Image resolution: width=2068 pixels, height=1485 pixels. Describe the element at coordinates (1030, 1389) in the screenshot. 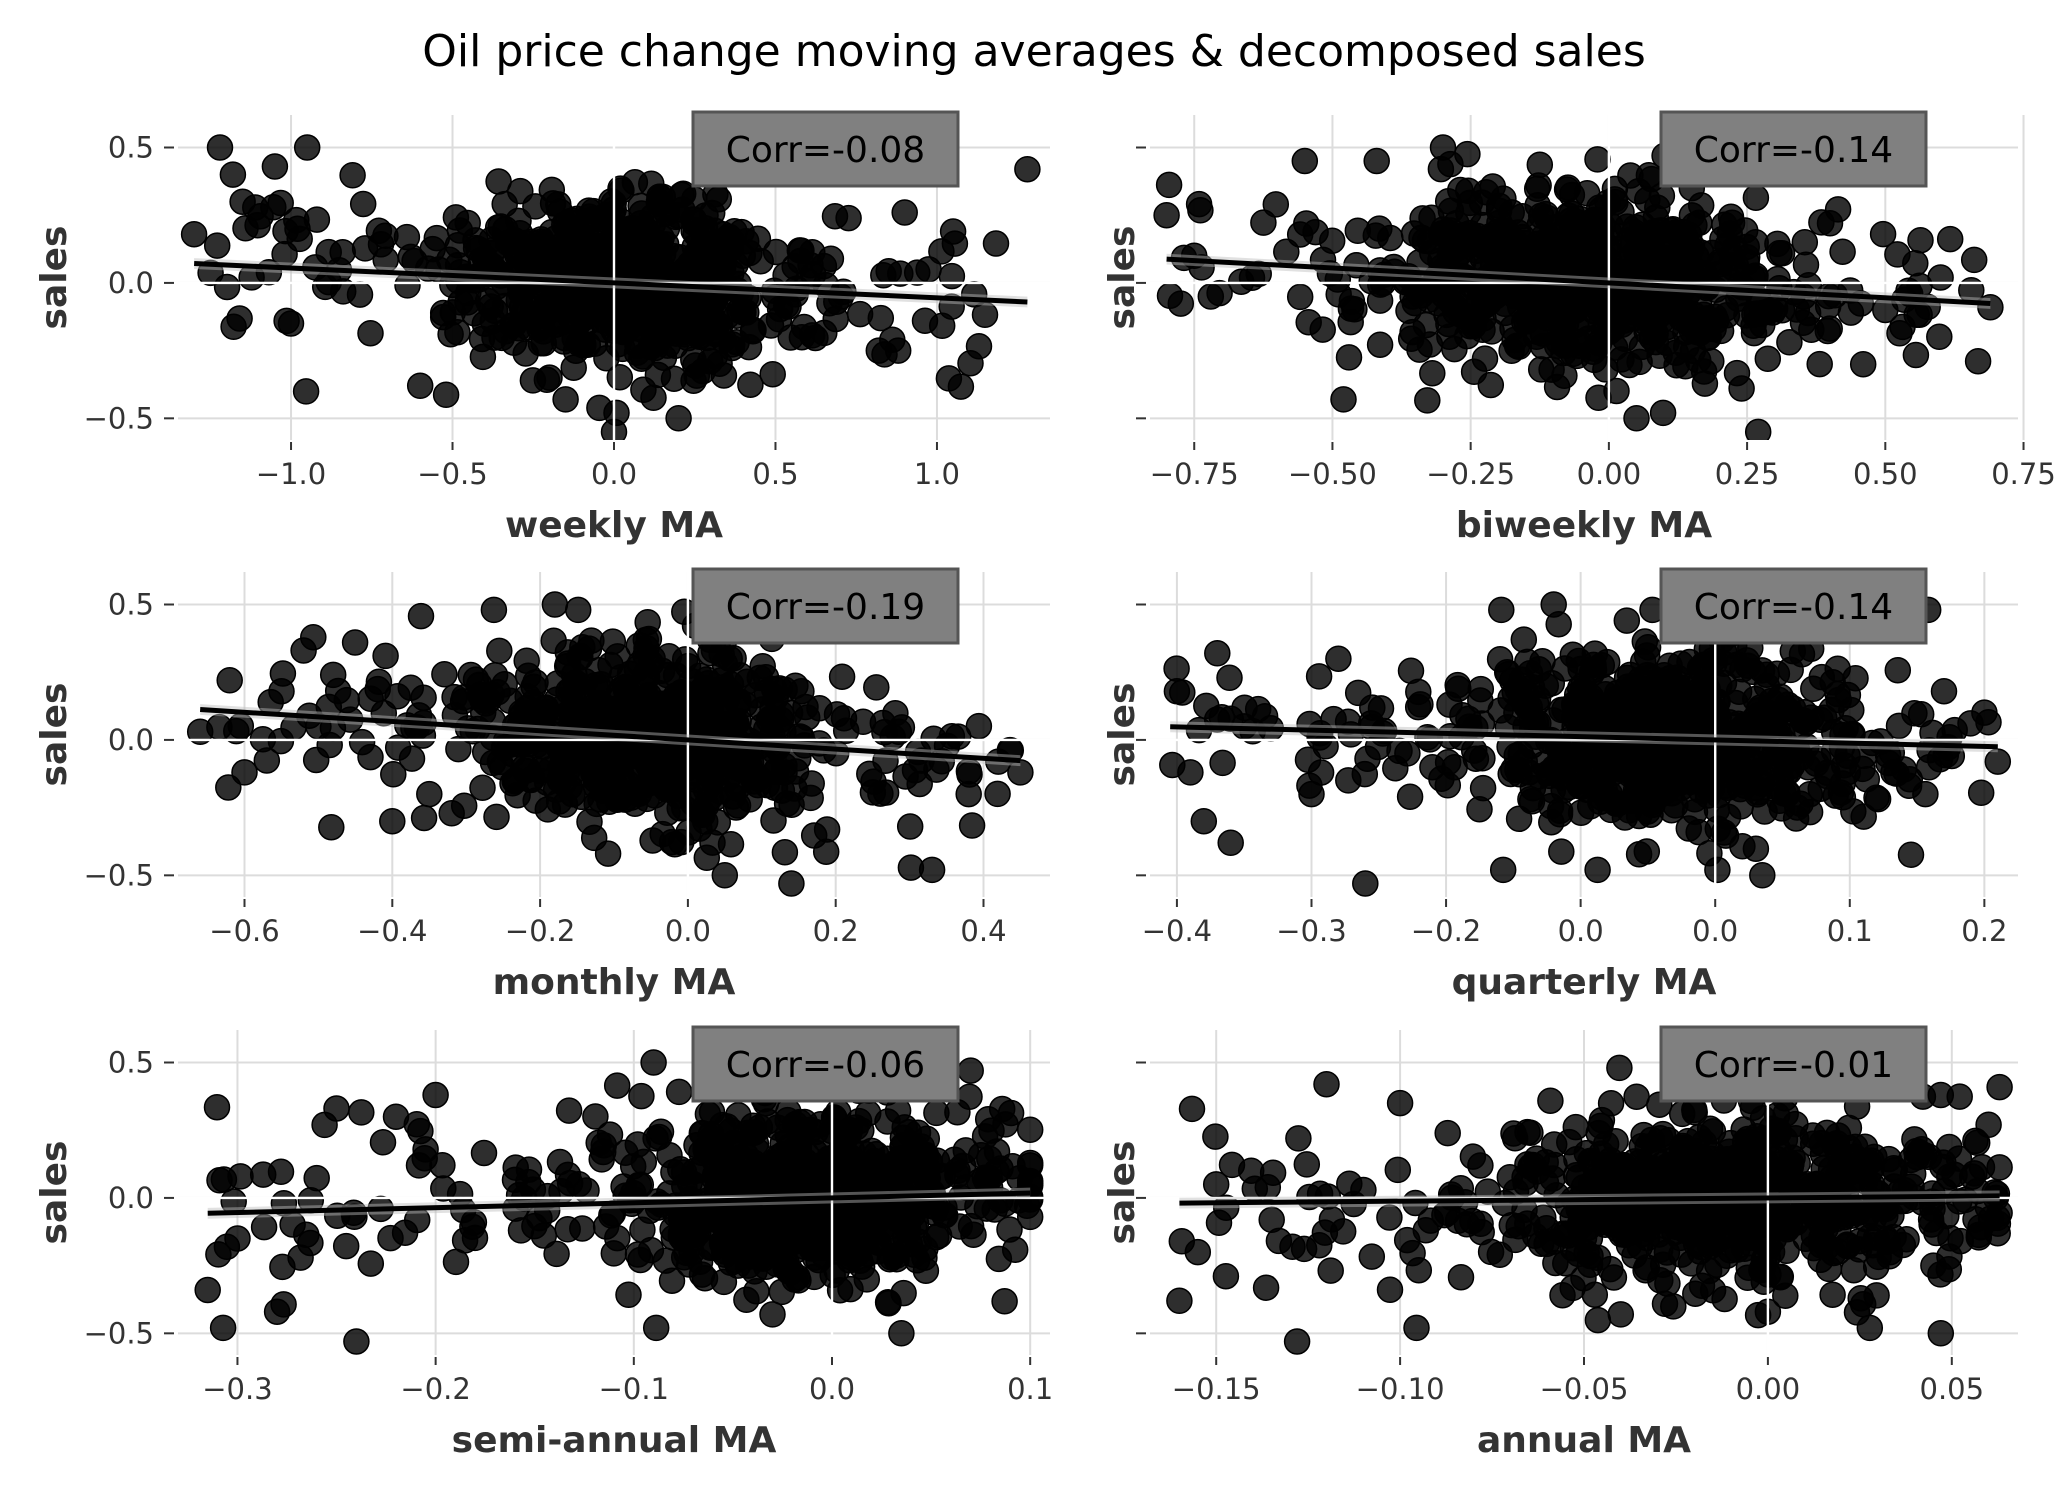

I see `x-tick-label: 0.1` at that location.